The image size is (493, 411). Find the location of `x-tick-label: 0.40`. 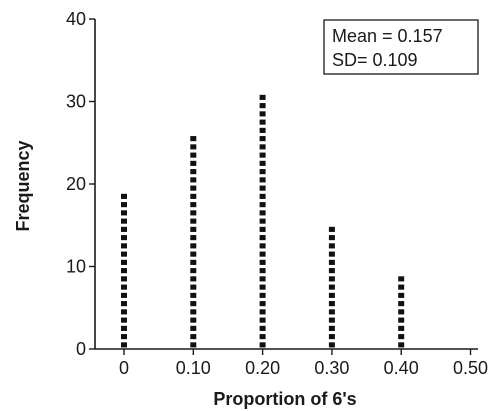

x-tick-label: 0.40 is located at coordinates (401, 368).